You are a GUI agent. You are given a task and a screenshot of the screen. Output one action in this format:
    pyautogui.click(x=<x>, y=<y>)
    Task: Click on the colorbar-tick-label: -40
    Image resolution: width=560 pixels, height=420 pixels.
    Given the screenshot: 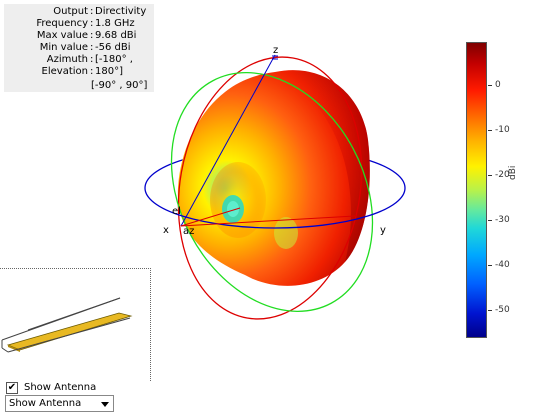 What is the action you would take?
    pyautogui.click(x=502, y=265)
    